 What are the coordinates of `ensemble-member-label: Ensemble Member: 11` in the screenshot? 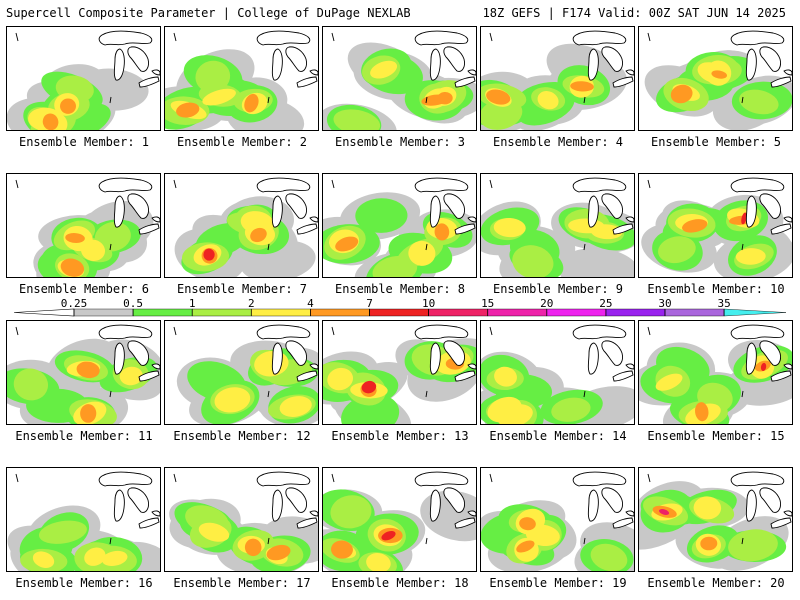 It's located at (84, 436).